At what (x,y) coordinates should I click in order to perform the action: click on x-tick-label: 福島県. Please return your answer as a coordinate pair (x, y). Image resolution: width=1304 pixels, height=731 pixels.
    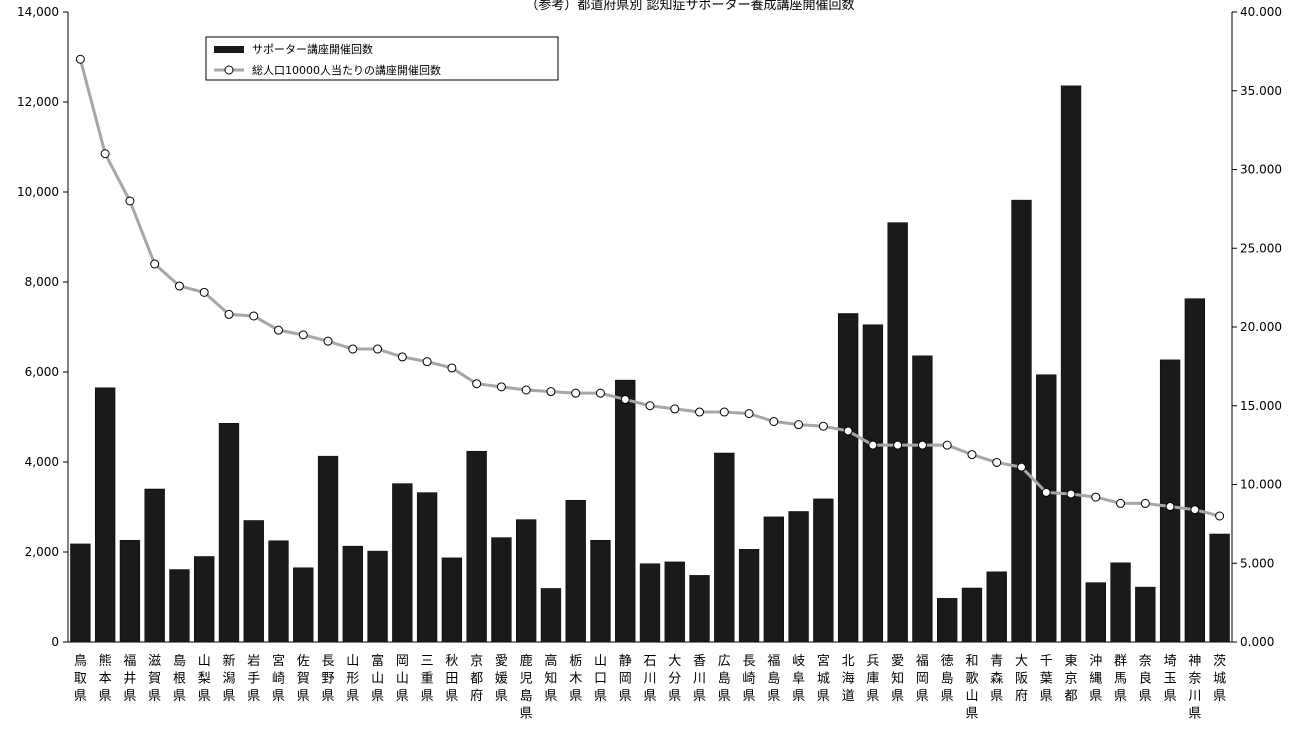
    Looking at the image, I should click on (773, 679).